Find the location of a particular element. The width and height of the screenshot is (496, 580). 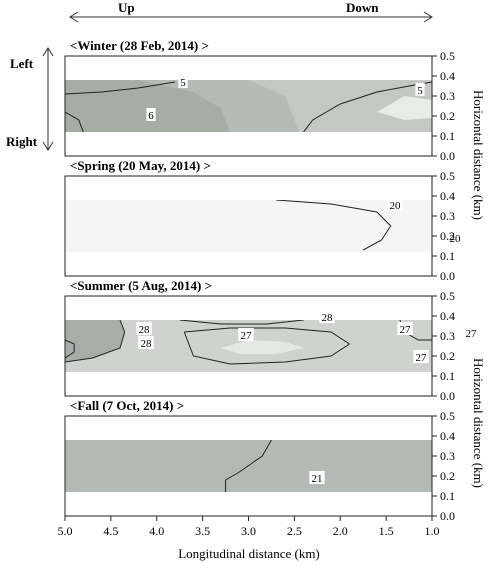

down-label: Down is located at coordinates (362, 7).